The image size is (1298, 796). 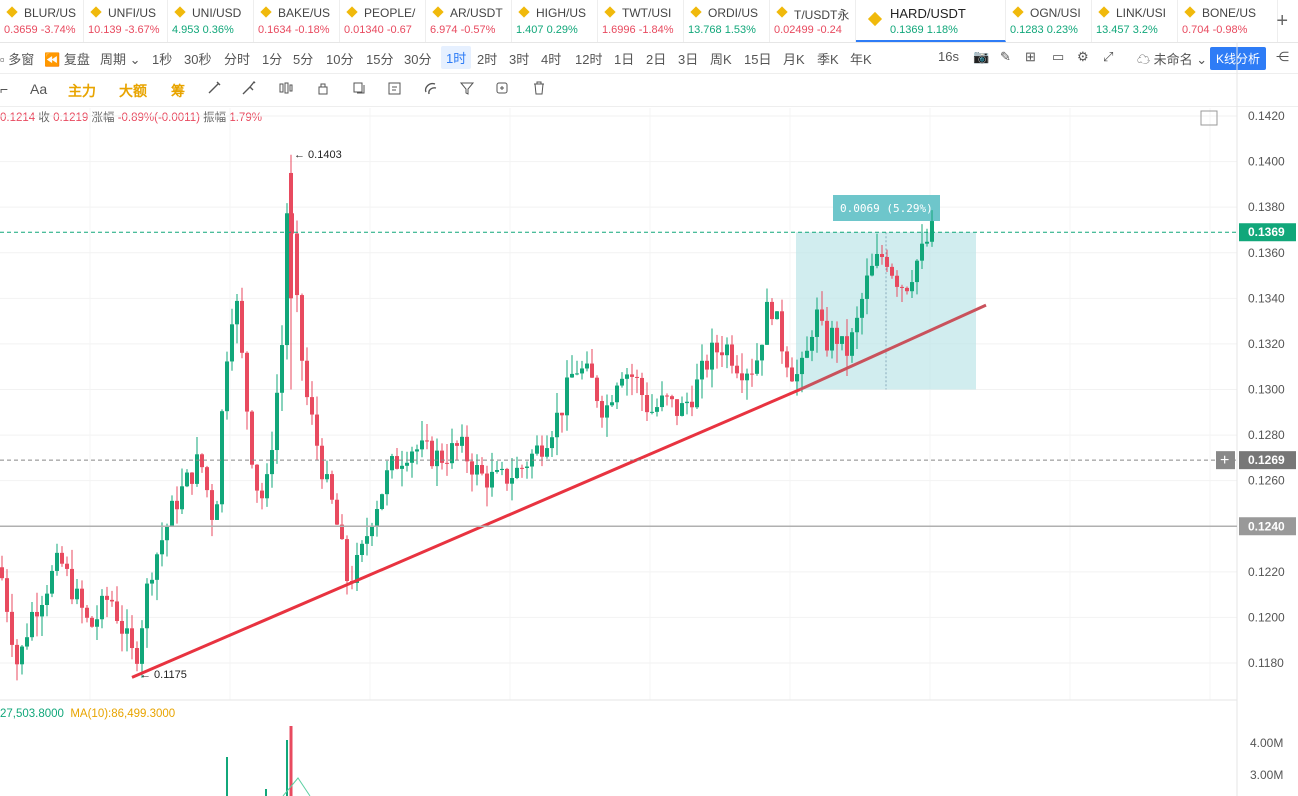 What do you see at coordinates (1005, 56) in the screenshot?
I see `pencil-icon: ✎` at bounding box center [1005, 56].